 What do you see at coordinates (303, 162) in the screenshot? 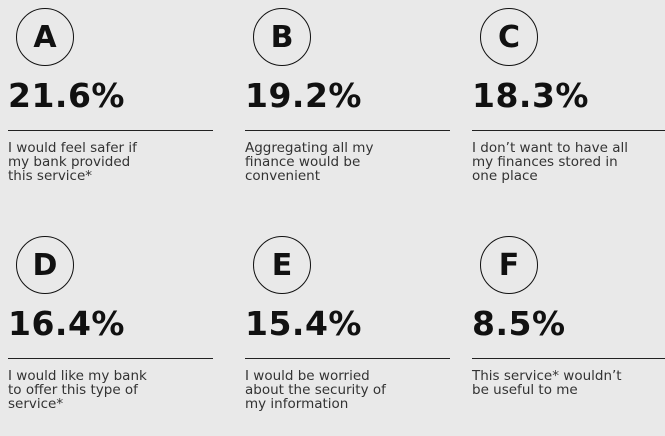
I see `description-line: finance would be` at bounding box center [303, 162].